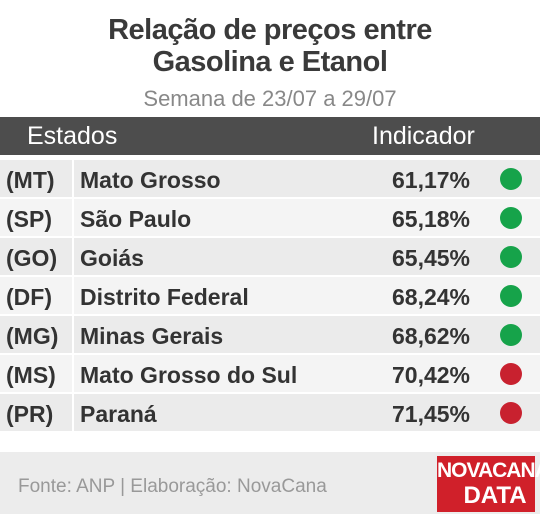 This screenshot has height=514, width=540. I want to click on indicator-value: 65,45%, so click(431, 258).